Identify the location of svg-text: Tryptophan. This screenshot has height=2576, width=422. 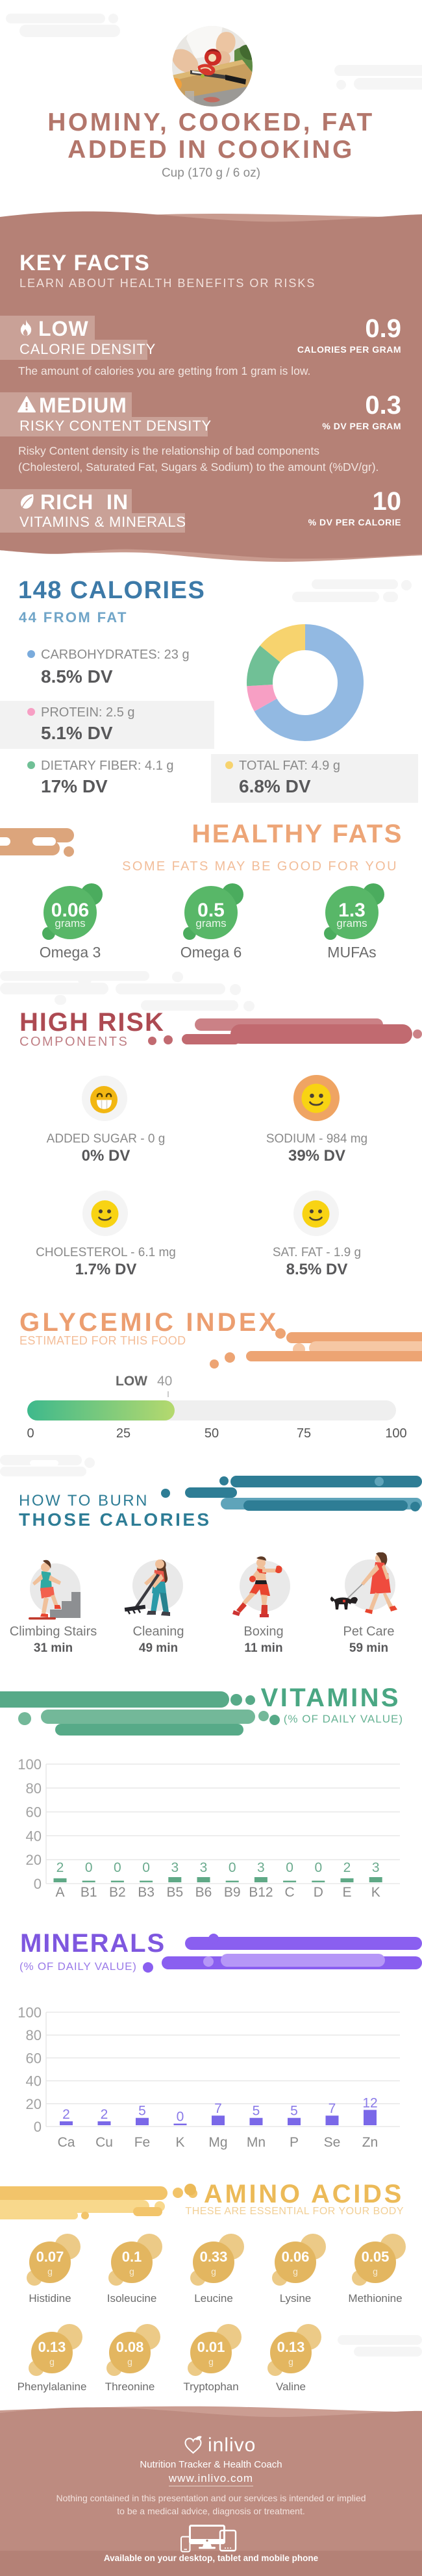
(210, 2386).